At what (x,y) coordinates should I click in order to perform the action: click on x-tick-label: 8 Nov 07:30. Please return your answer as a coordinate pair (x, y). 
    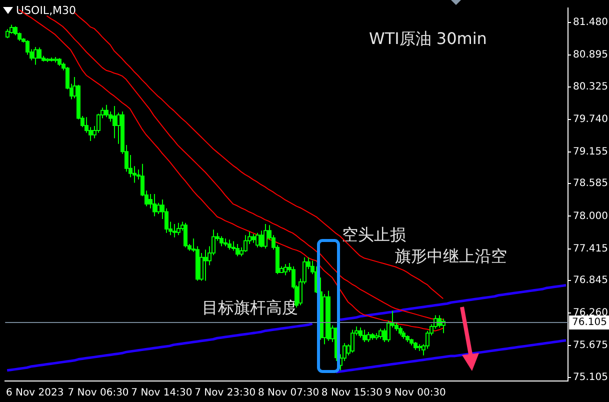
    Looking at the image, I should click on (289, 393).